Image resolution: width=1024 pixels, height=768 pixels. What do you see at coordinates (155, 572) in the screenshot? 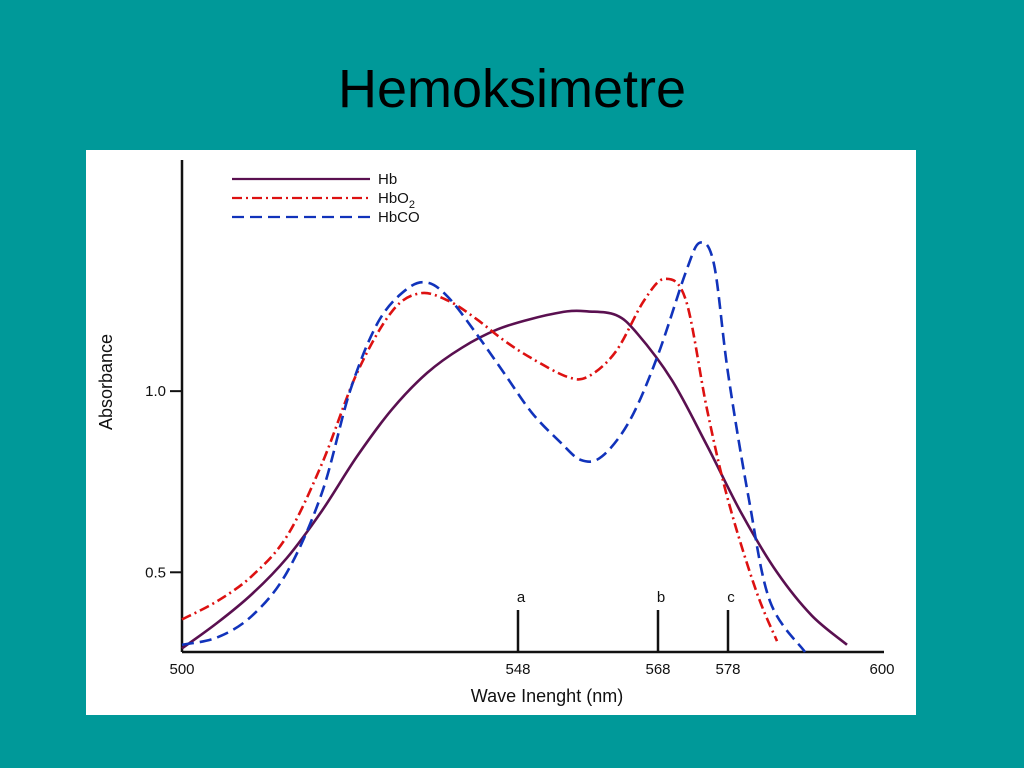
I see `y-tick-label: 0.5` at bounding box center [155, 572].